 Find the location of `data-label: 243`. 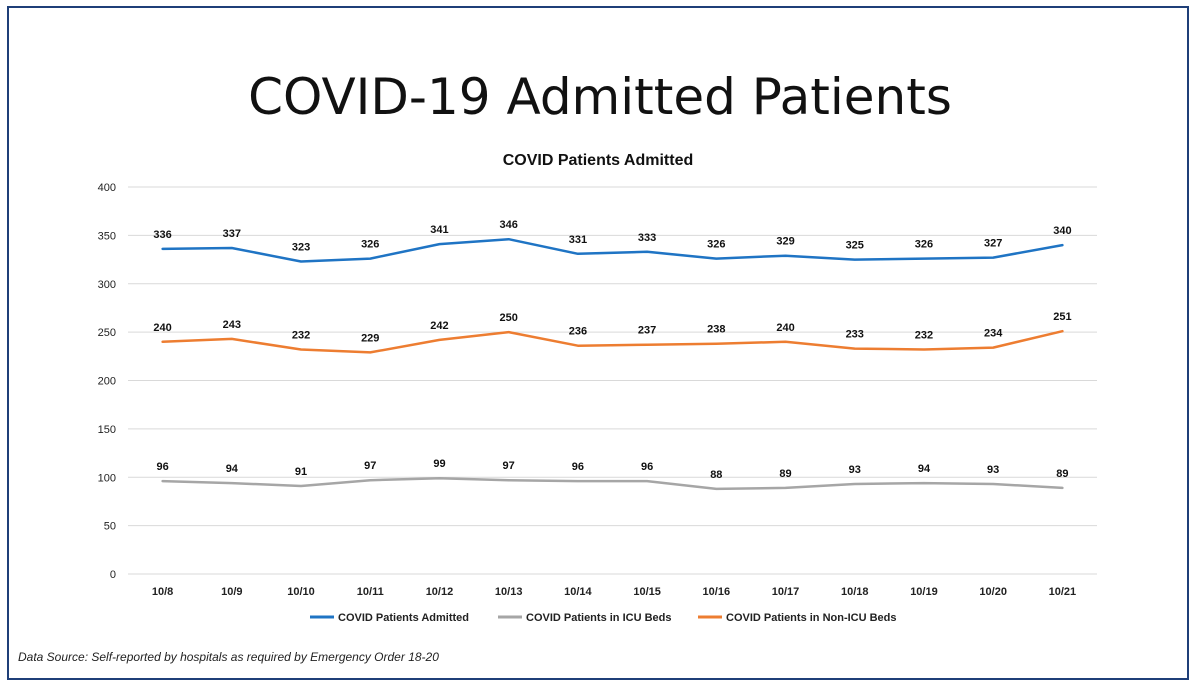

data-label: 243 is located at coordinates (232, 325).